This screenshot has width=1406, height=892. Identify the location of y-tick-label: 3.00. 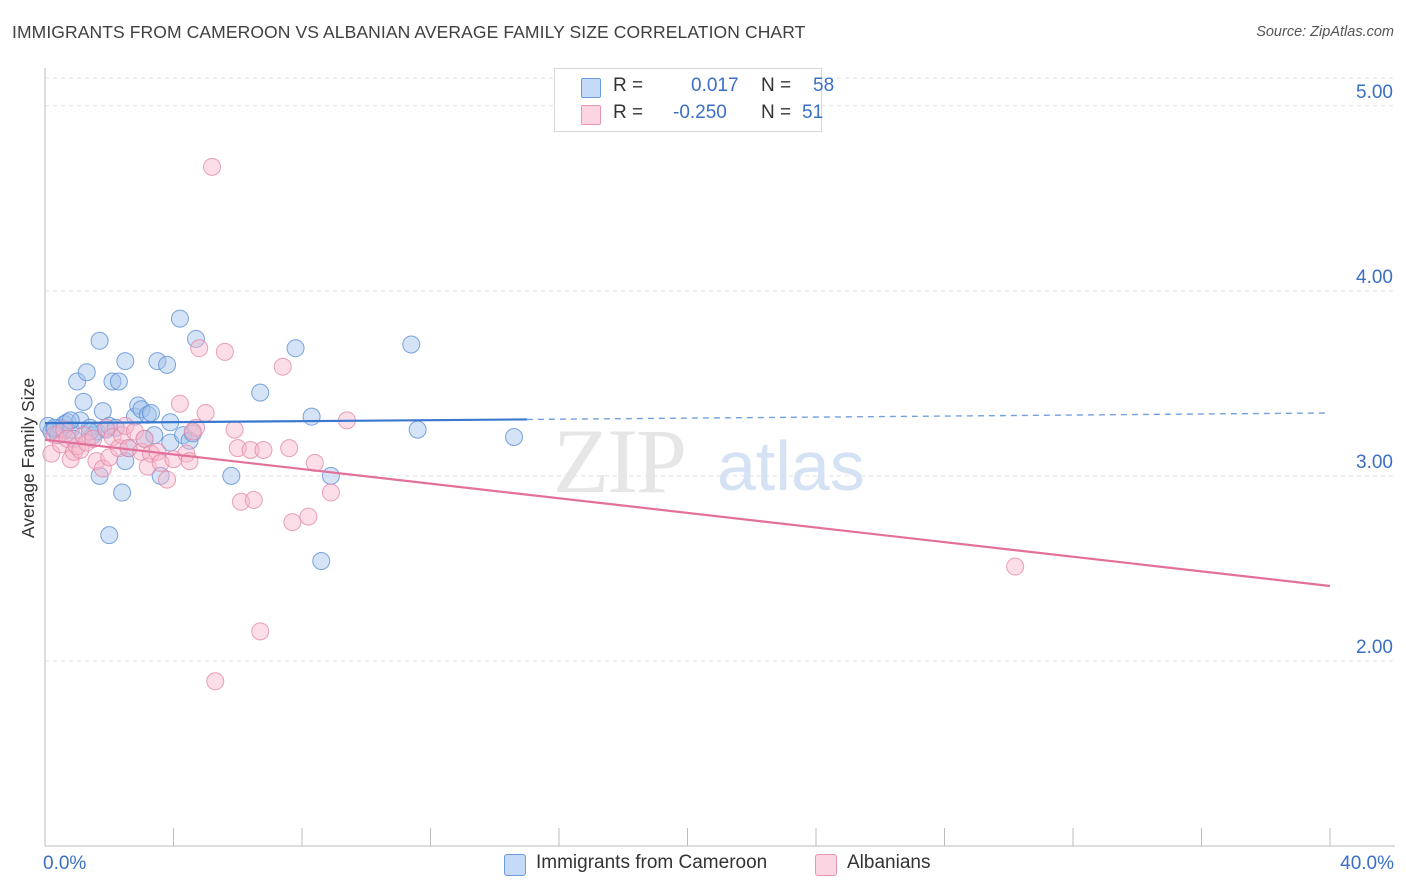
(1374, 462).